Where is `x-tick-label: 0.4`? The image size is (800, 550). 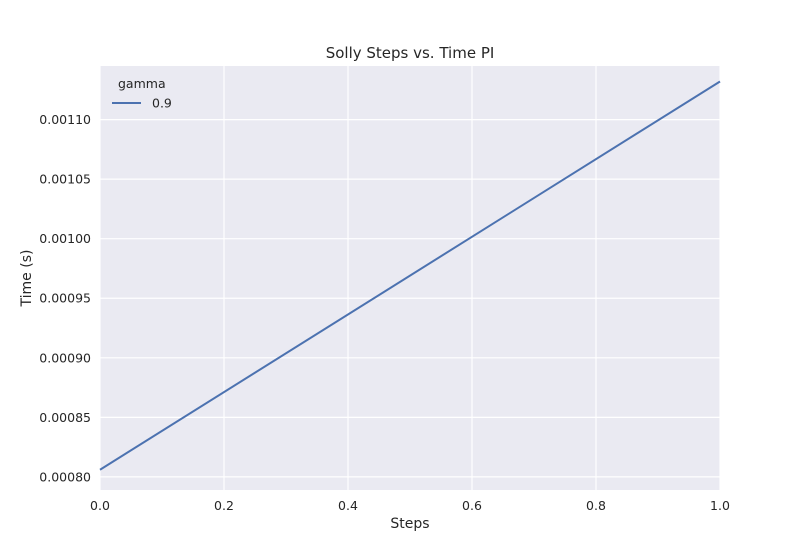 x-tick-label: 0.4 is located at coordinates (348, 505).